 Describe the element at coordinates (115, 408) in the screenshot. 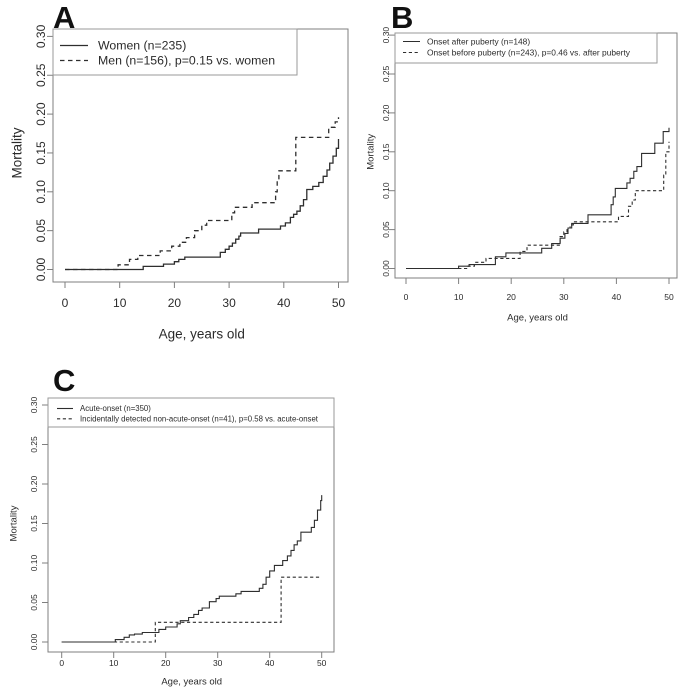

I see `svg-text: Acute-onset (n=350)` at that location.